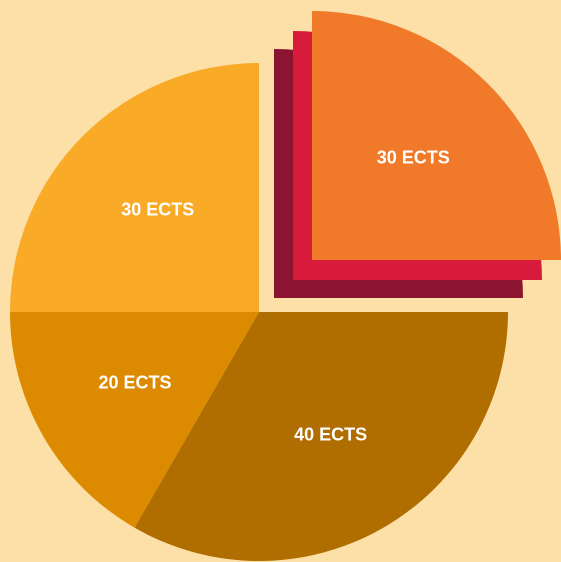  Describe the element at coordinates (134, 382) in the screenshot. I see `slice-label: 20 ECTS` at that location.